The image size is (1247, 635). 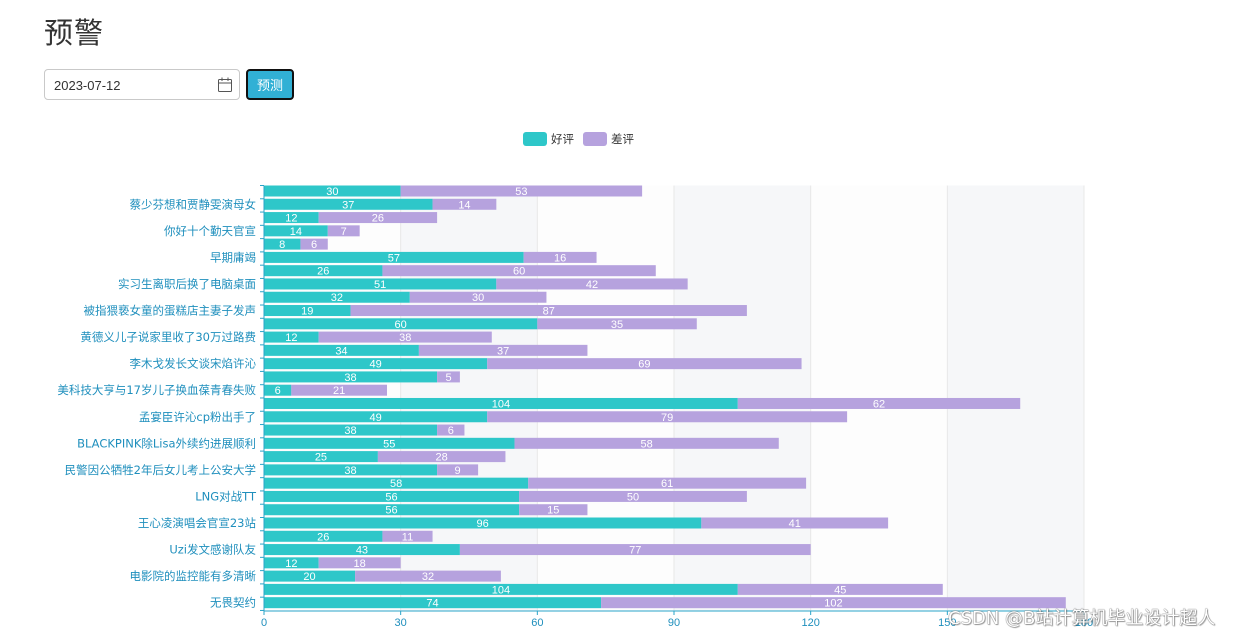 I want to click on data-label-bad: 38, so click(x=405, y=338).